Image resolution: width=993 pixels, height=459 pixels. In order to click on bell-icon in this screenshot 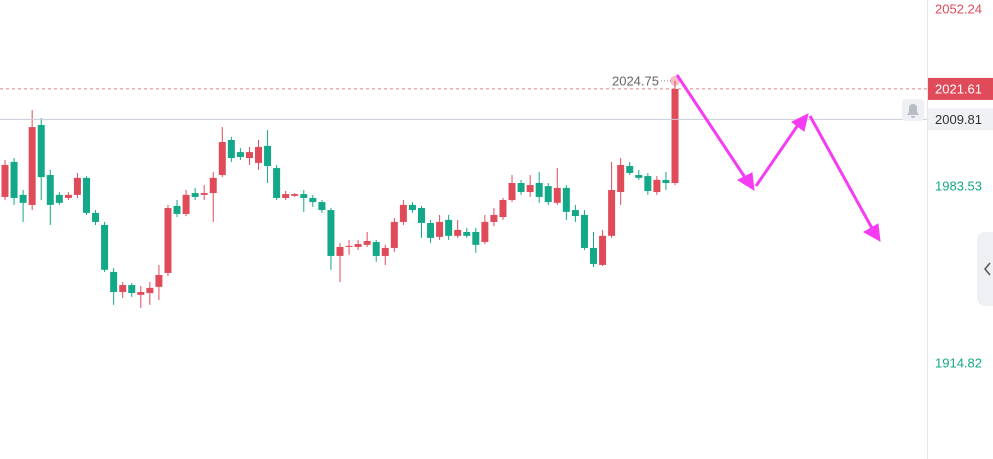, I will do `click(913, 111)`.